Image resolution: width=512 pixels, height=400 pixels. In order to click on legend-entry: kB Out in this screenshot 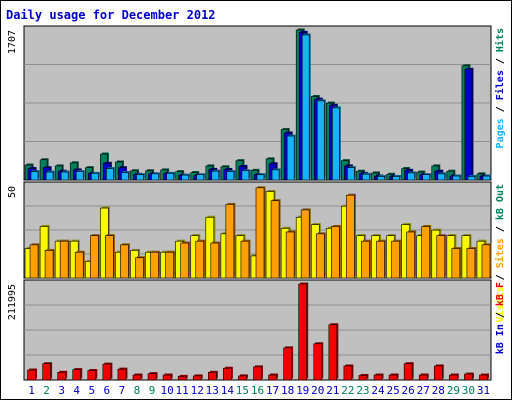, I will do `click(500, 202)`.